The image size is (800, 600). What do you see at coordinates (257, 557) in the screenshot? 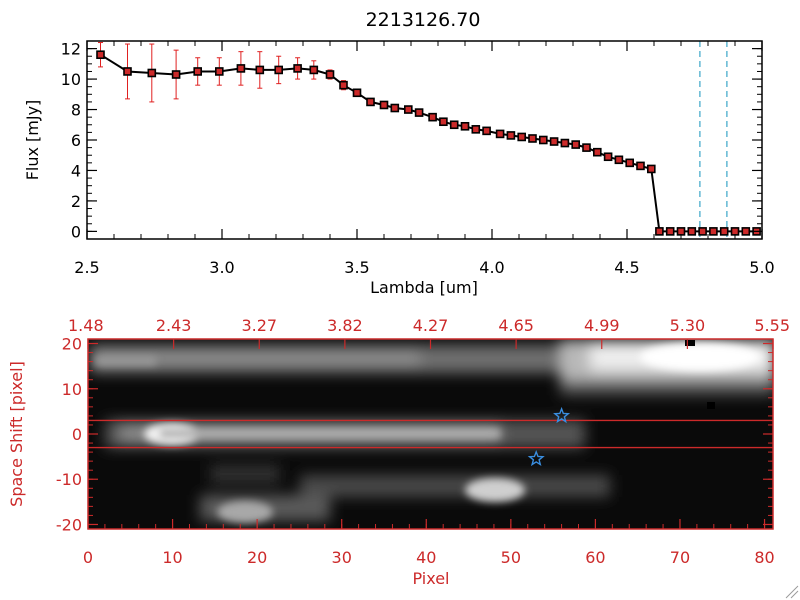
I see `pixel-tick-label-2: 20` at bounding box center [257, 557].